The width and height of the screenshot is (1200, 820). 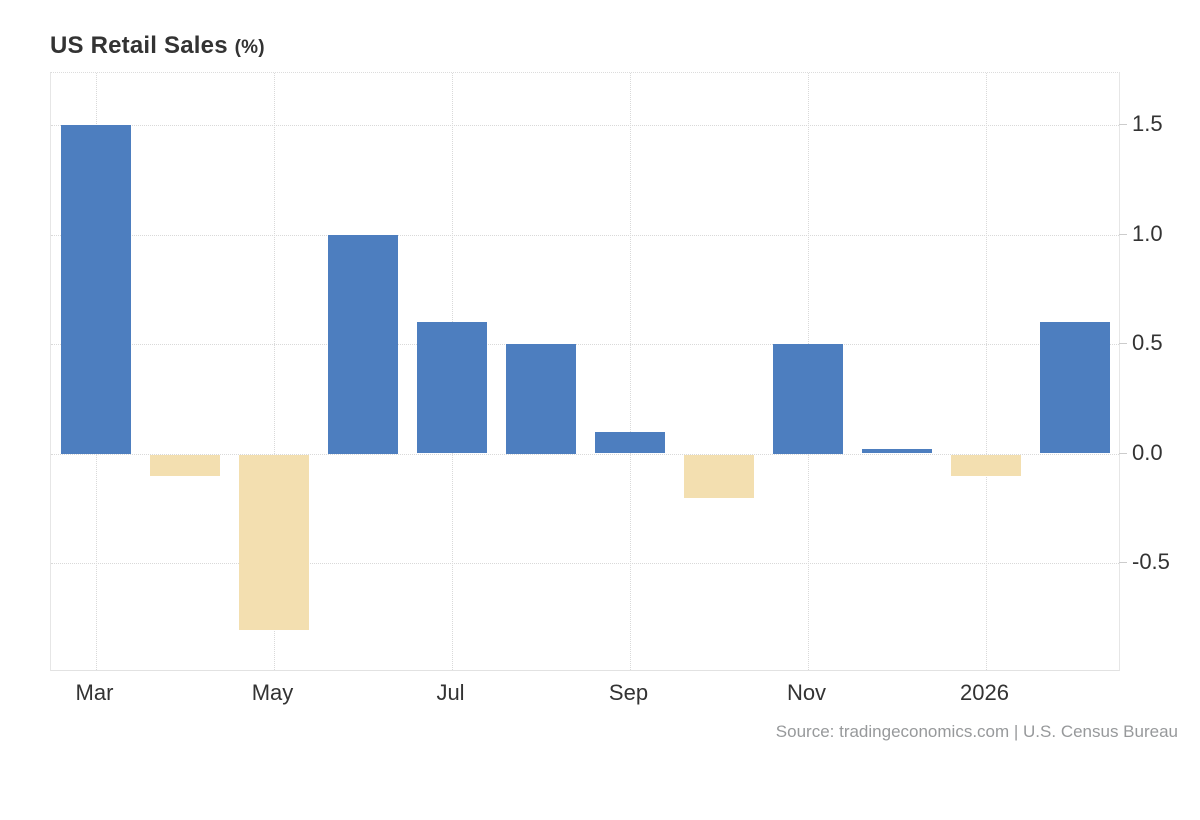 What do you see at coordinates (585, 235) in the screenshot?
I see `y-gridline-1.0` at bounding box center [585, 235].